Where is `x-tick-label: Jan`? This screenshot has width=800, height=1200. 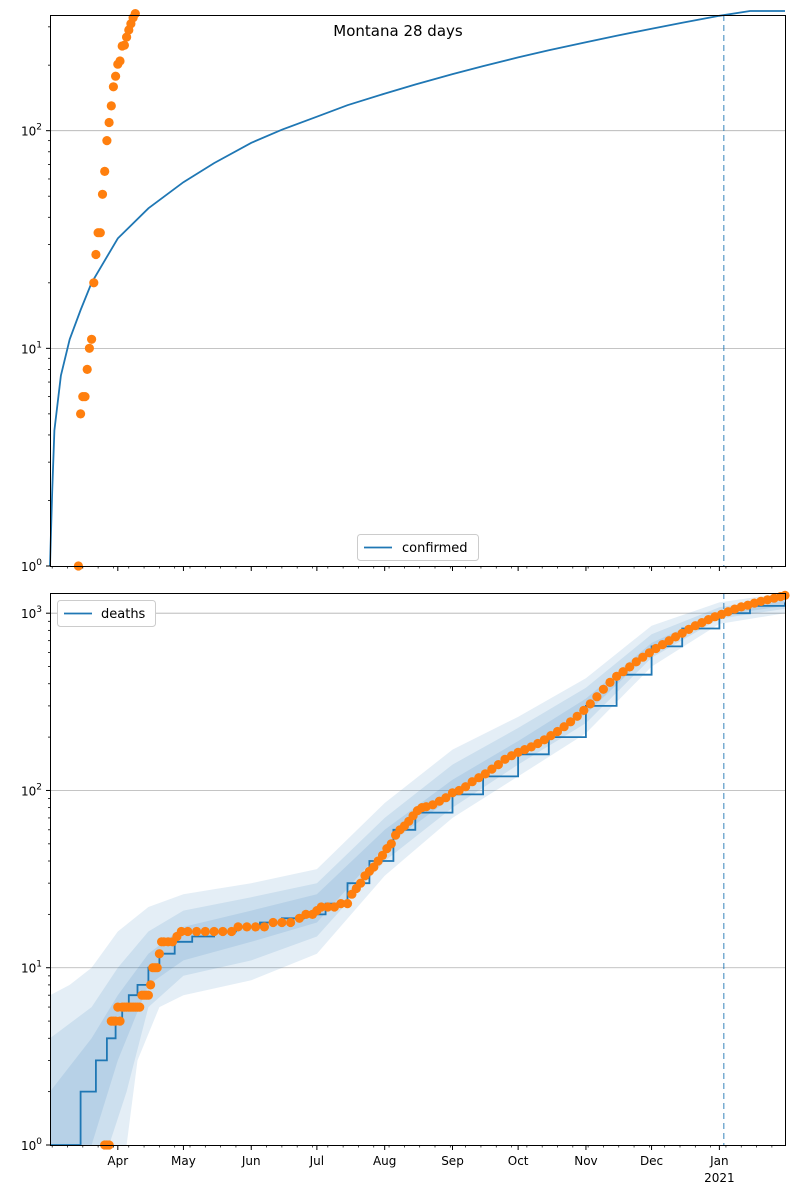
x-tick-label: Jan is located at coordinates (719, 1161).